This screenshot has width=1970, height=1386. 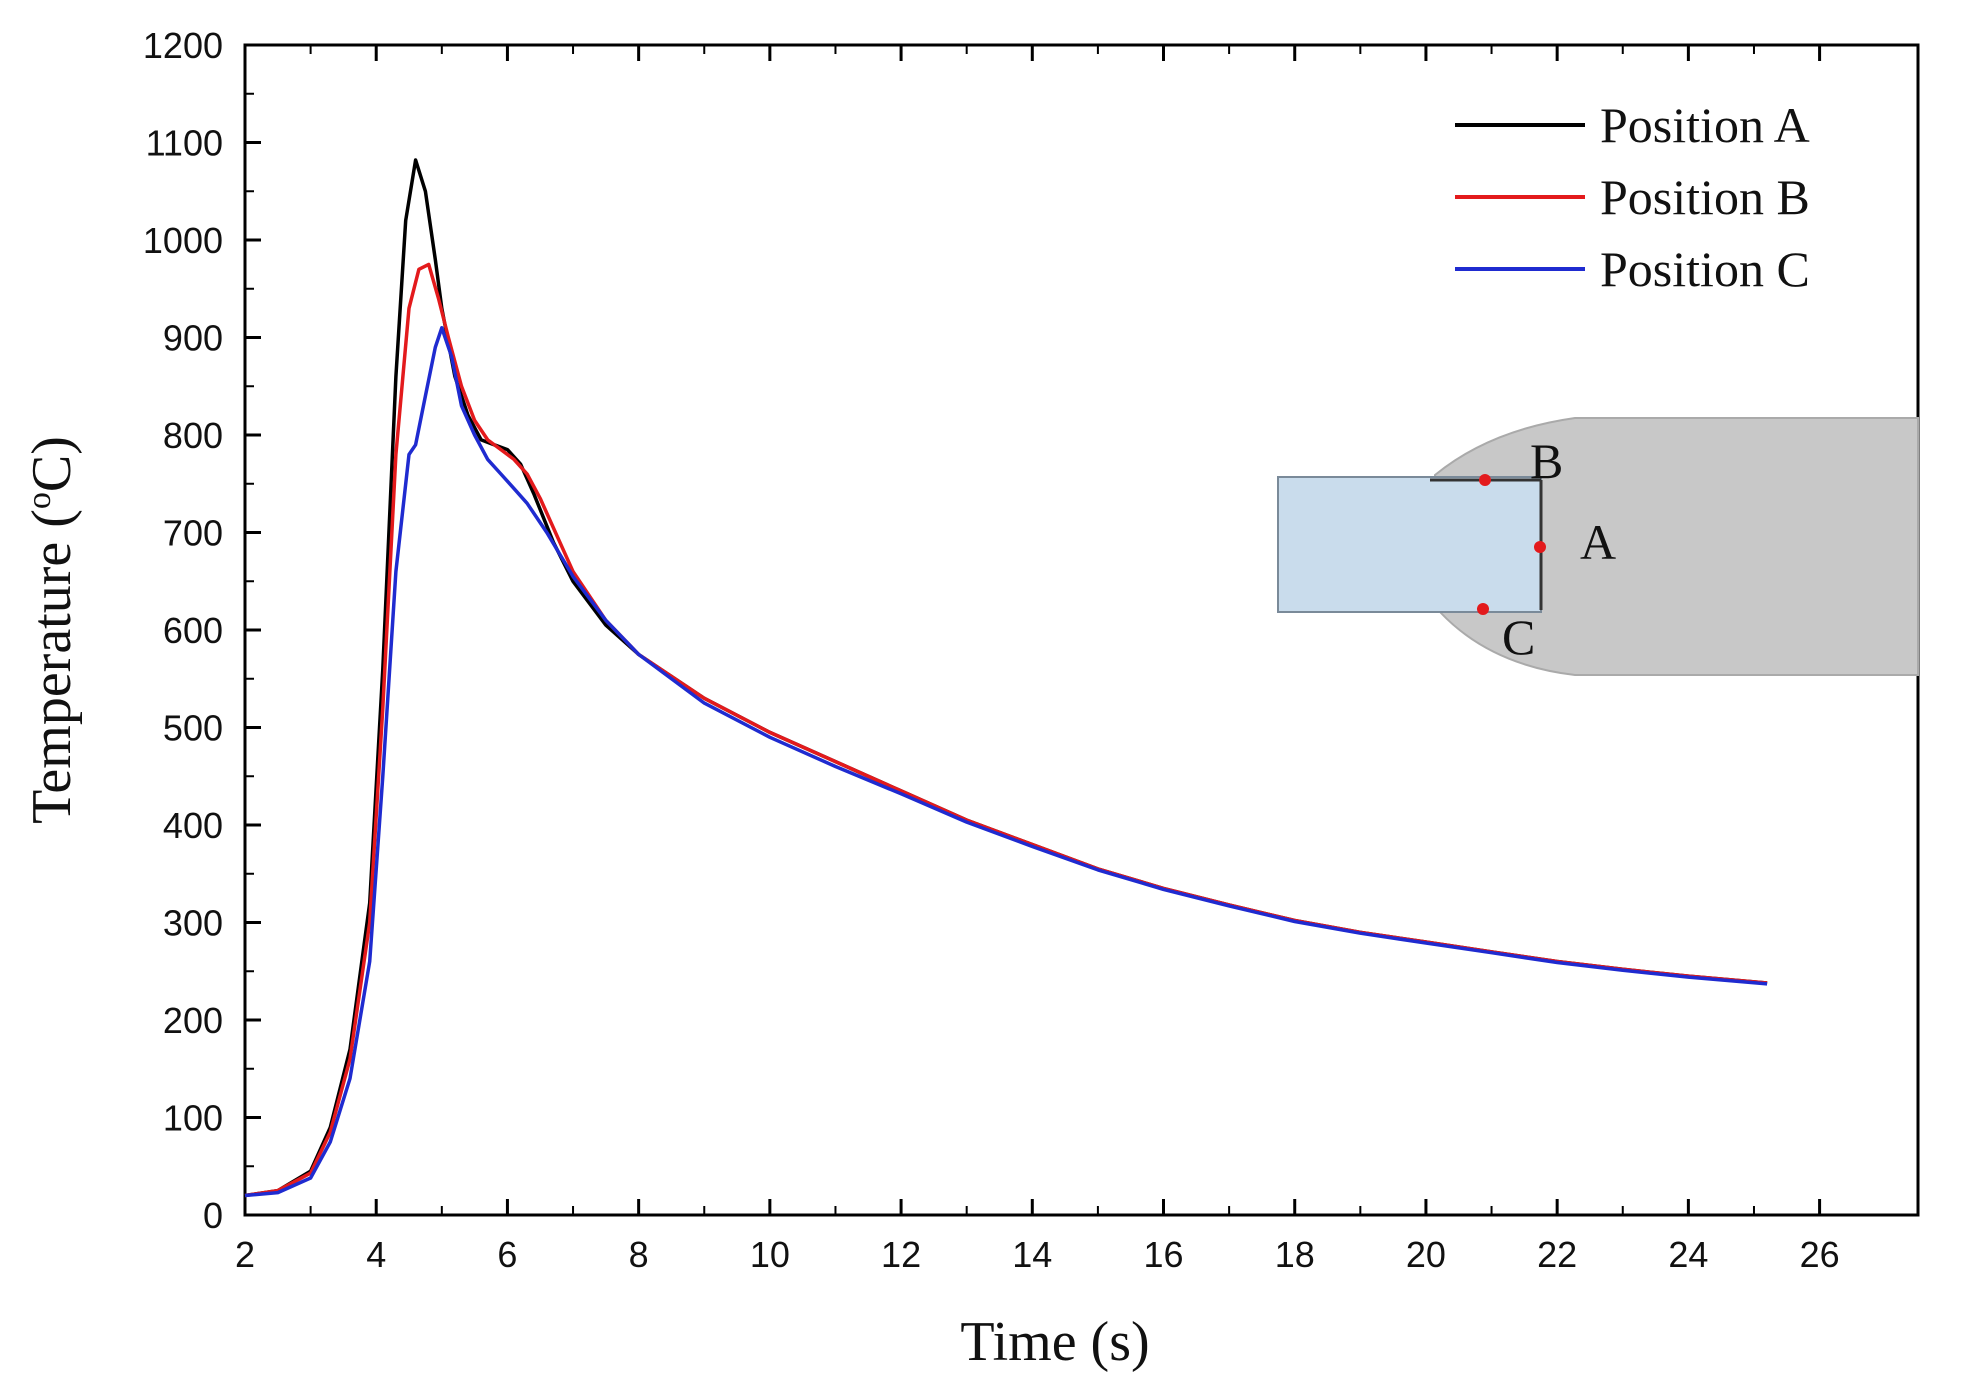 What do you see at coordinates (1540, 547) in the screenshot?
I see `inset-point-a` at bounding box center [1540, 547].